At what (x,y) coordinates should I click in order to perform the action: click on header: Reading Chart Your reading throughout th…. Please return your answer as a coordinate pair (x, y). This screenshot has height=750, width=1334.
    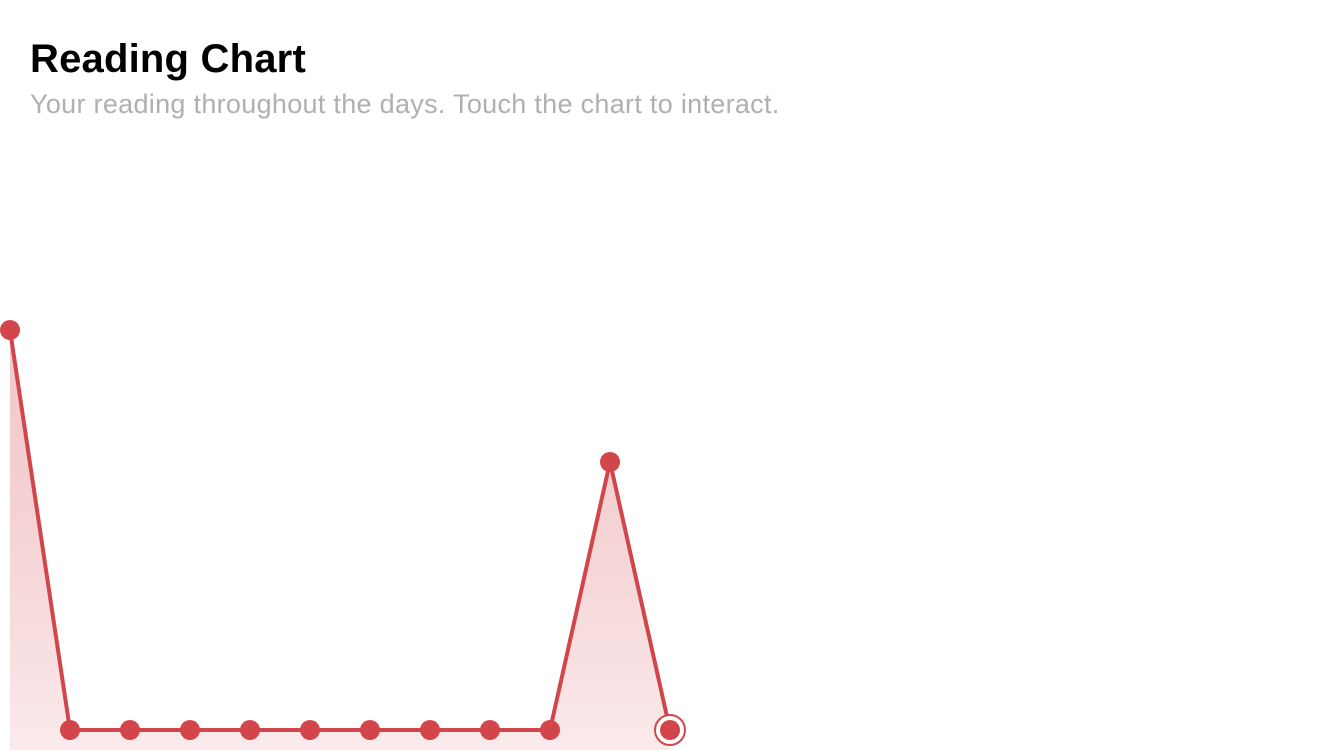
    Looking at the image, I should click on (667, 78).